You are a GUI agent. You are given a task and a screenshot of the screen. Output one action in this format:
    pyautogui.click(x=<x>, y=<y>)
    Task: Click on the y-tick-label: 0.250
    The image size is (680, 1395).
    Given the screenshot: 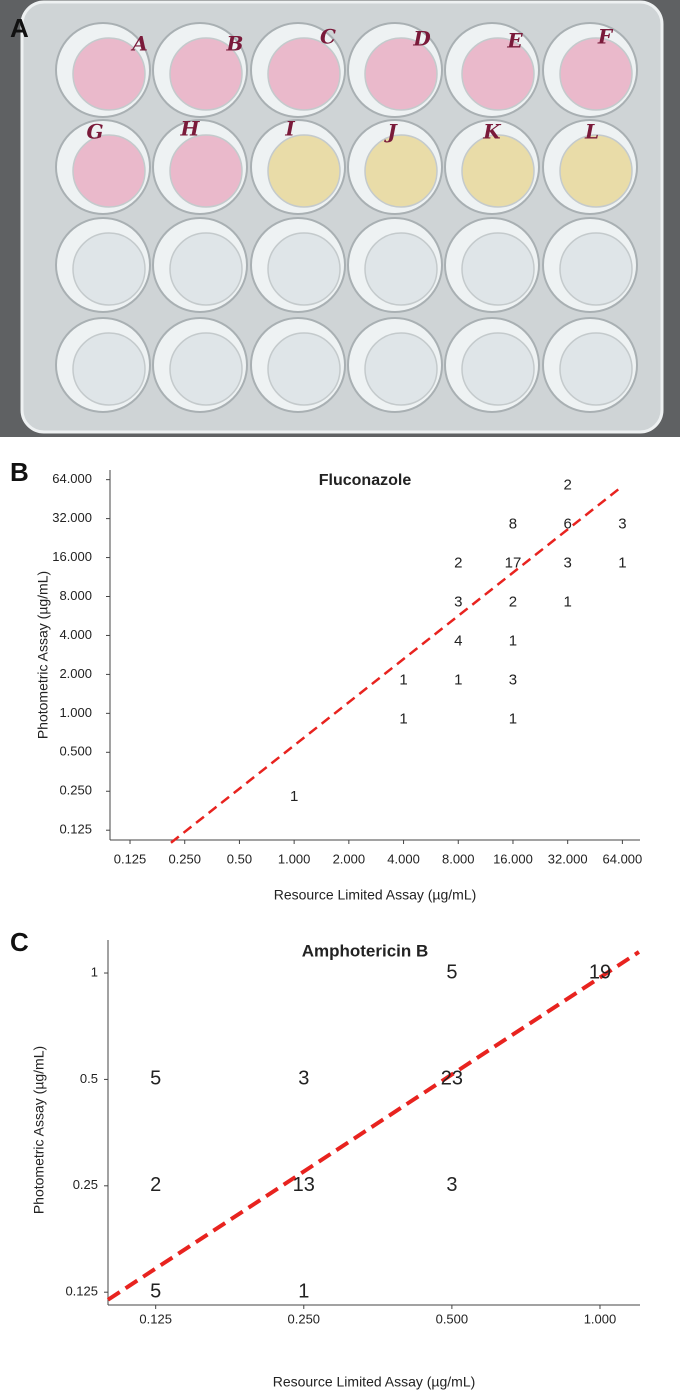 What is the action you would take?
    pyautogui.click(x=75, y=790)
    